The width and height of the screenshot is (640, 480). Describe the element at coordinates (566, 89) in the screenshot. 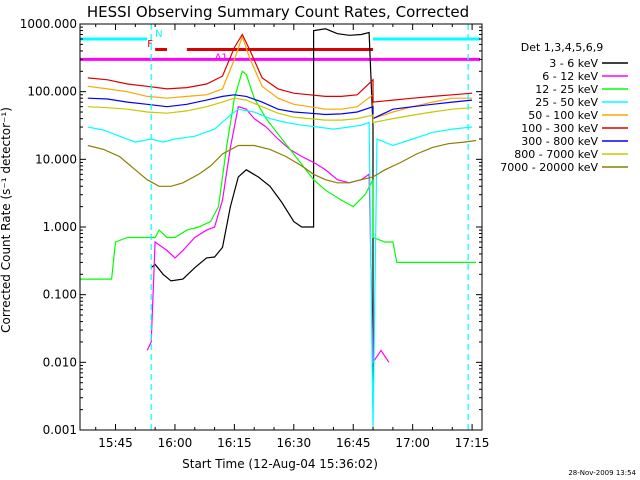

I see `legend-entry-label: 12 - 25 keV` at that location.